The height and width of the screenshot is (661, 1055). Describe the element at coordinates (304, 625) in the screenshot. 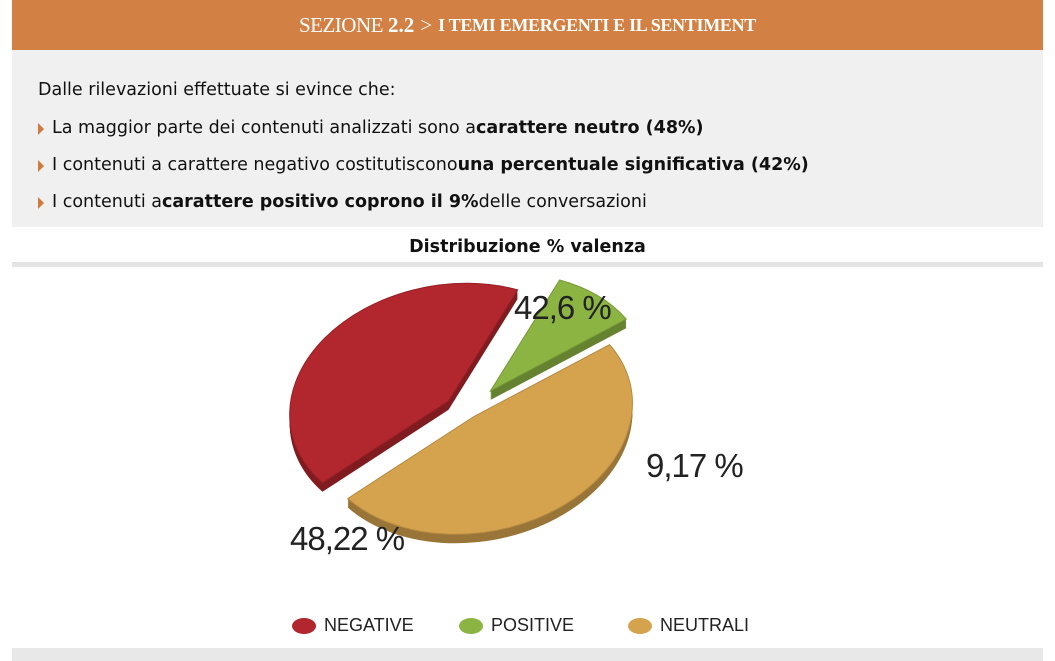

I see `legend-swatch-negative` at that location.